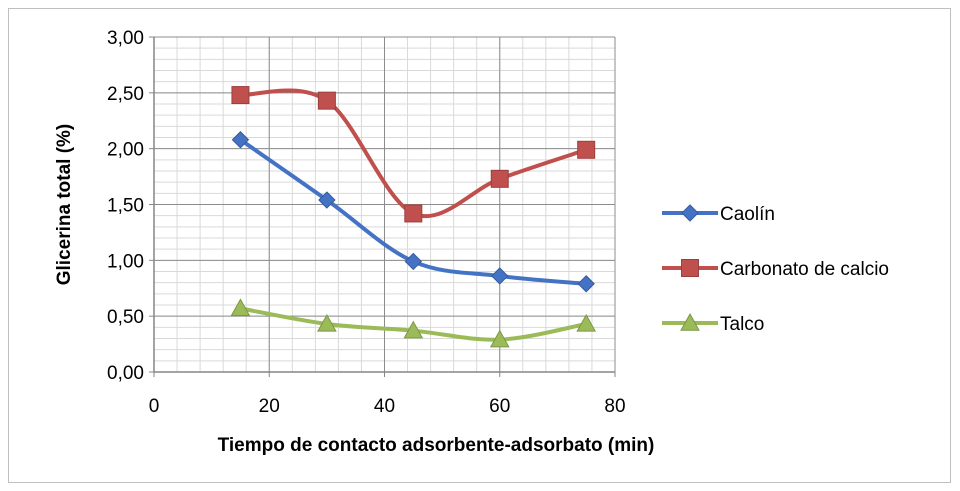 The image size is (960, 491). Describe the element at coordinates (713, 323) in the screenshot. I see `legend-item-talco: Talco` at that location.